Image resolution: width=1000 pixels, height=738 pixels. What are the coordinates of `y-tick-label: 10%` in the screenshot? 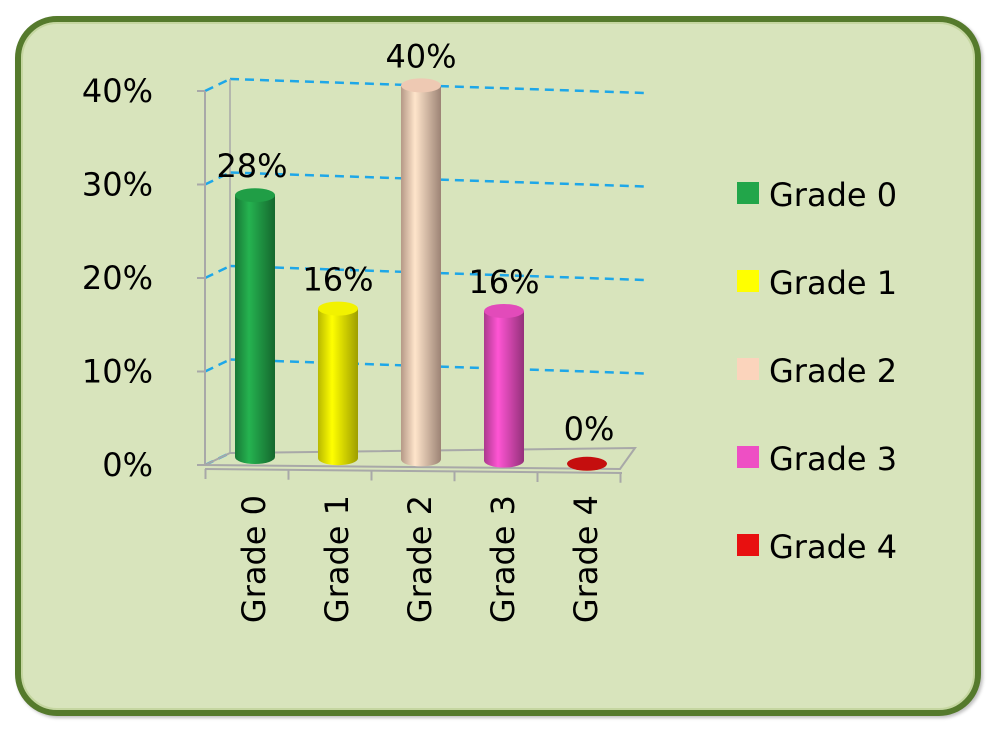 It's located at (117, 372).